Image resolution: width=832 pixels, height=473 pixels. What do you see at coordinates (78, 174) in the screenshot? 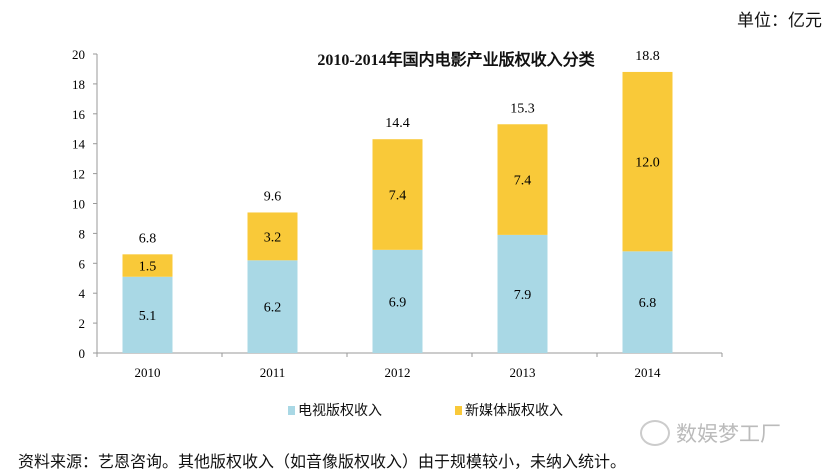
I see `y-tick-label: 12` at bounding box center [78, 174].